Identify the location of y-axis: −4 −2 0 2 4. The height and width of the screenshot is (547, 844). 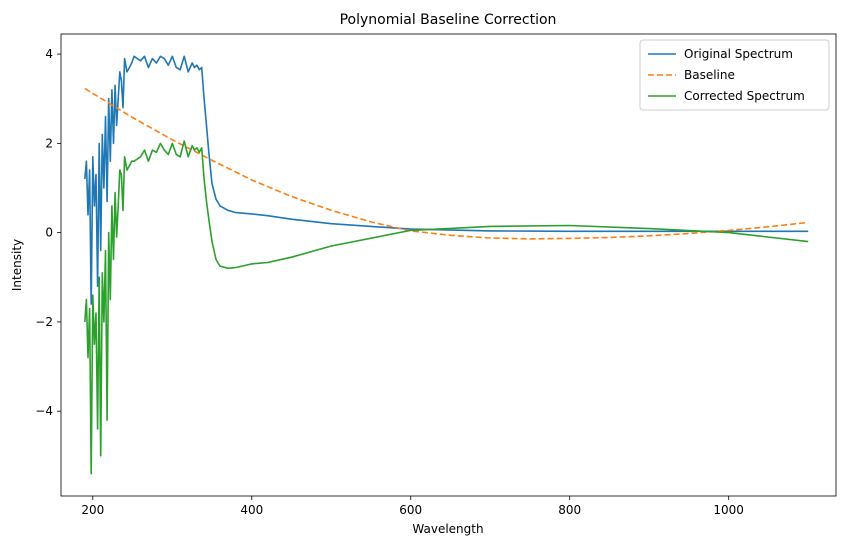
(48, 232).